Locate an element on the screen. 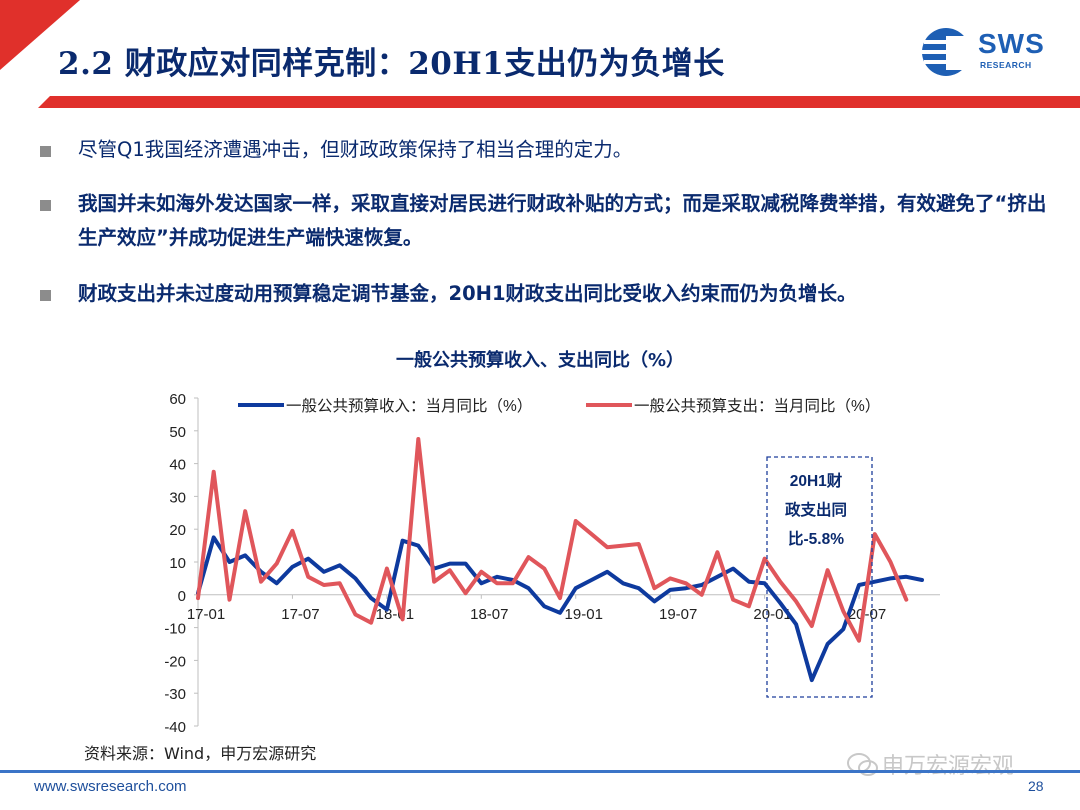 Image resolution: width=1080 pixels, height=810 pixels. x-tick-label: 17-01 is located at coordinates (206, 614).